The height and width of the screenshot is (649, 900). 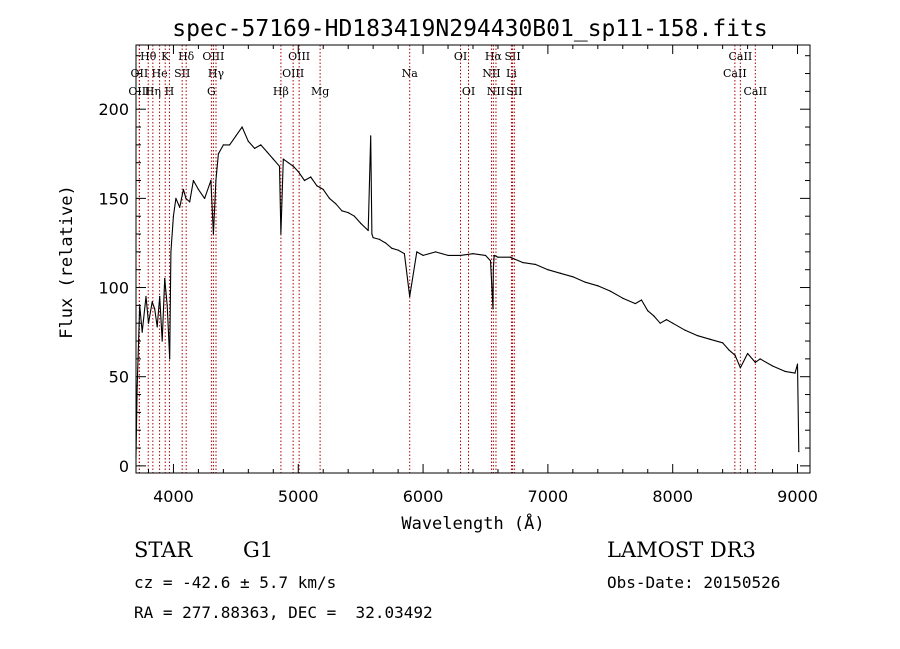 What do you see at coordinates (468, 91) in the screenshot?
I see `line-marker-label-18: OI` at bounding box center [468, 91].